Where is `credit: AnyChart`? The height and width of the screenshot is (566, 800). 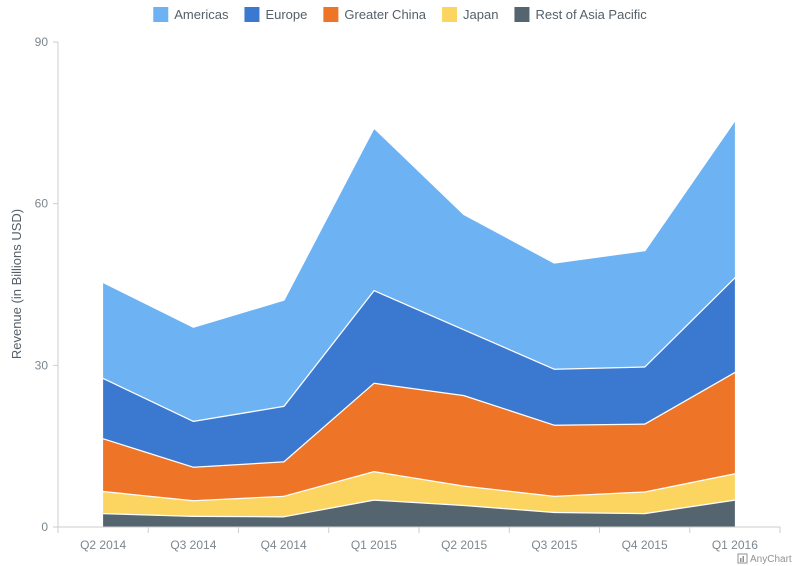
credit: AnyChart is located at coordinates (764, 559).